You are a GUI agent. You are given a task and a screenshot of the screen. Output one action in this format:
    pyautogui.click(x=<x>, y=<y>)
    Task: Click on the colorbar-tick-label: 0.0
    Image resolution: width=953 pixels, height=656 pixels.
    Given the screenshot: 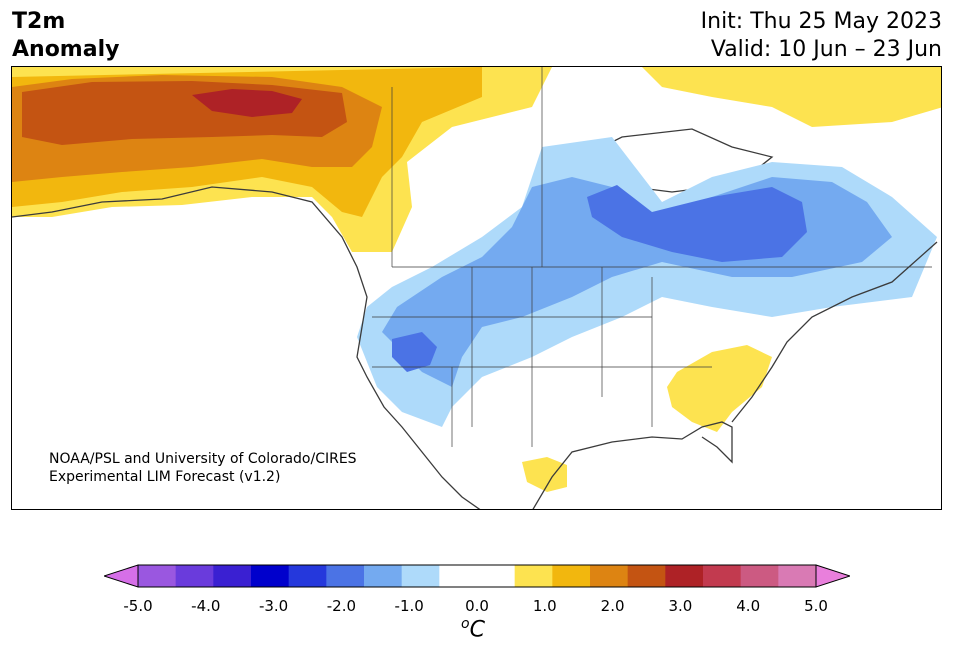 What is the action you would take?
    pyautogui.click(x=477, y=606)
    